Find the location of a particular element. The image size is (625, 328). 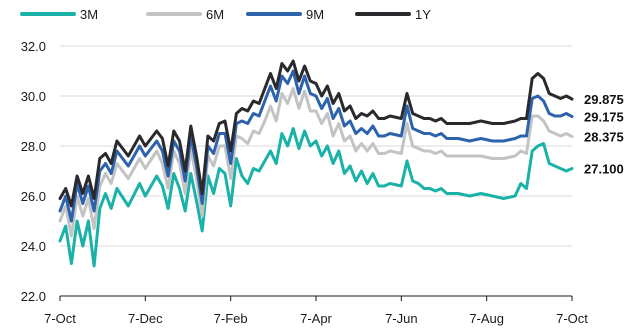

y-tick-label: 32.0 is located at coordinates (33, 46).